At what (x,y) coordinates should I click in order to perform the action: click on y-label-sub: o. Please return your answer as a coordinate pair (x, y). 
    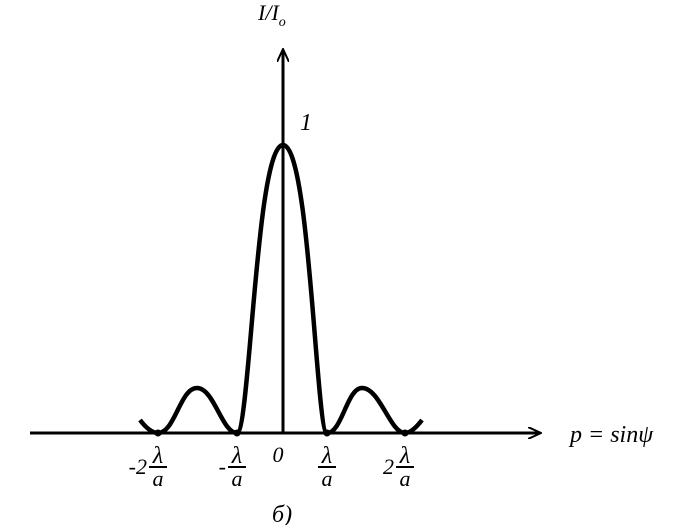
    Looking at the image, I should click on (282, 22).